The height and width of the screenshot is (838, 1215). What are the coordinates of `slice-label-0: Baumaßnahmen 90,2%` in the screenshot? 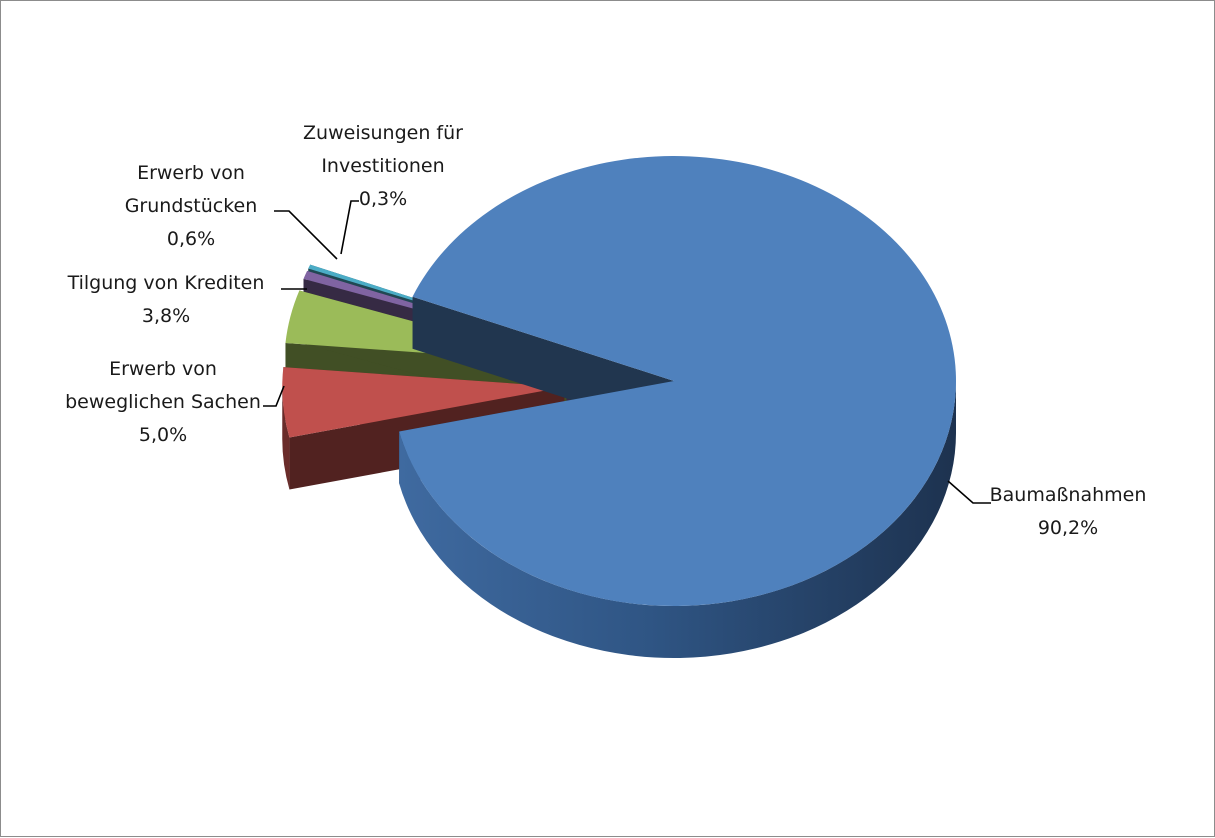 It's located at (1047, 509).